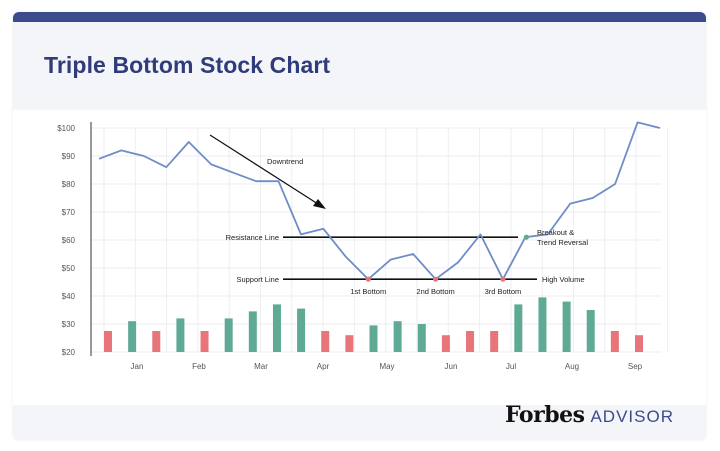 The image size is (720, 451). Describe the element at coordinates (511, 366) in the screenshot. I see `x-tick-label: Jul` at that location.